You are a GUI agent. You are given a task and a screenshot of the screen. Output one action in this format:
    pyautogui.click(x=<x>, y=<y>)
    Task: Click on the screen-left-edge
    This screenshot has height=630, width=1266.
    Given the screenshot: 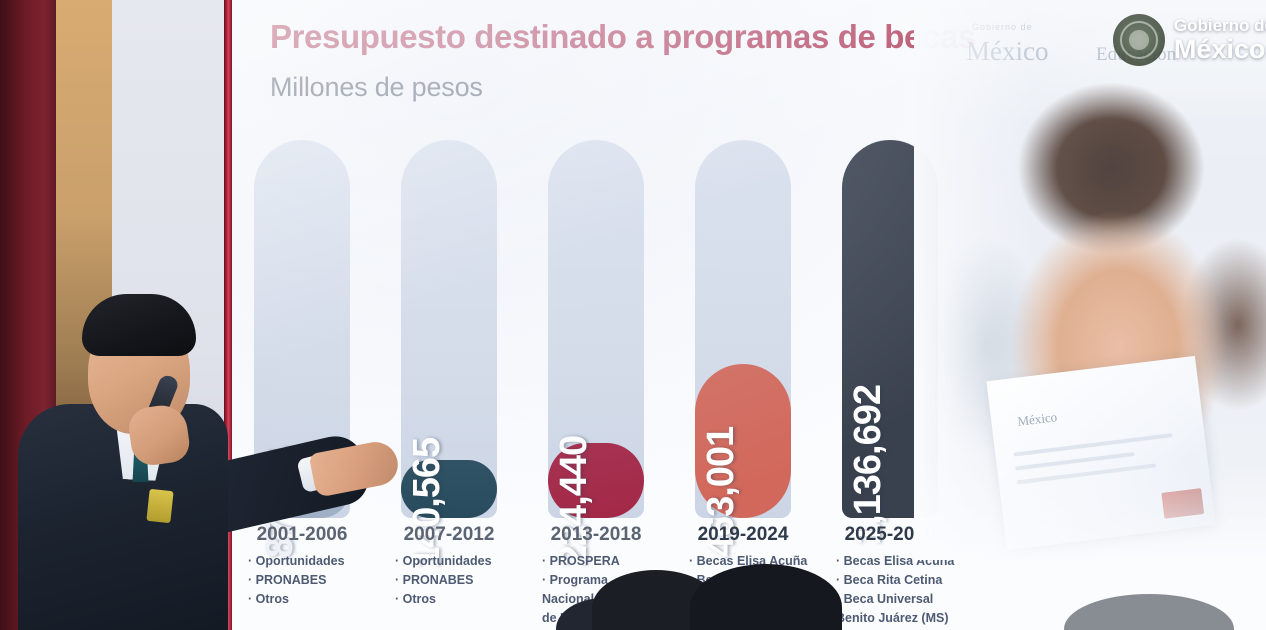 What is the action you would take?
    pyautogui.click(x=228, y=315)
    